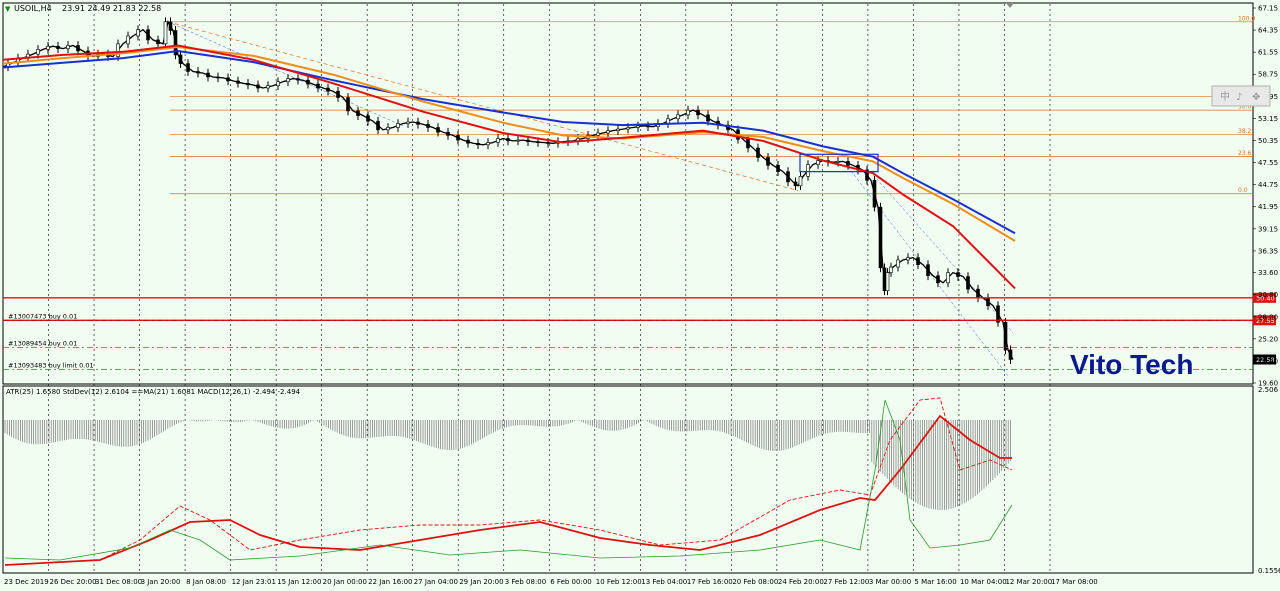 This screenshot has height=591, width=1280. What do you see at coordinates (570, 582) in the screenshot?
I see `x-tick-label: 6 Feb 00:00` at bounding box center [570, 582].